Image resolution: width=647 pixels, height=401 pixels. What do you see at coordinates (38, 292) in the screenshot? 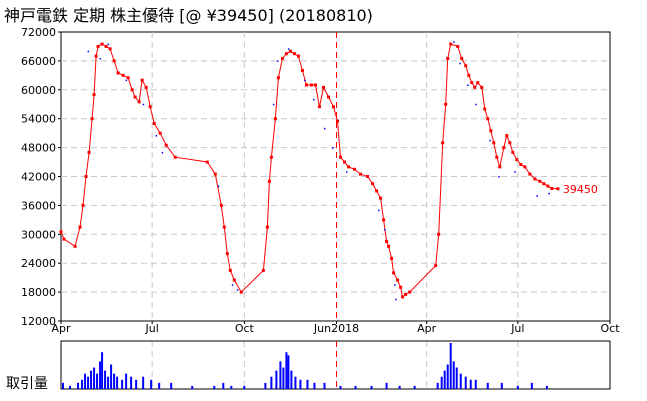
I see `y-tick-label: 18000` at bounding box center [38, 292].